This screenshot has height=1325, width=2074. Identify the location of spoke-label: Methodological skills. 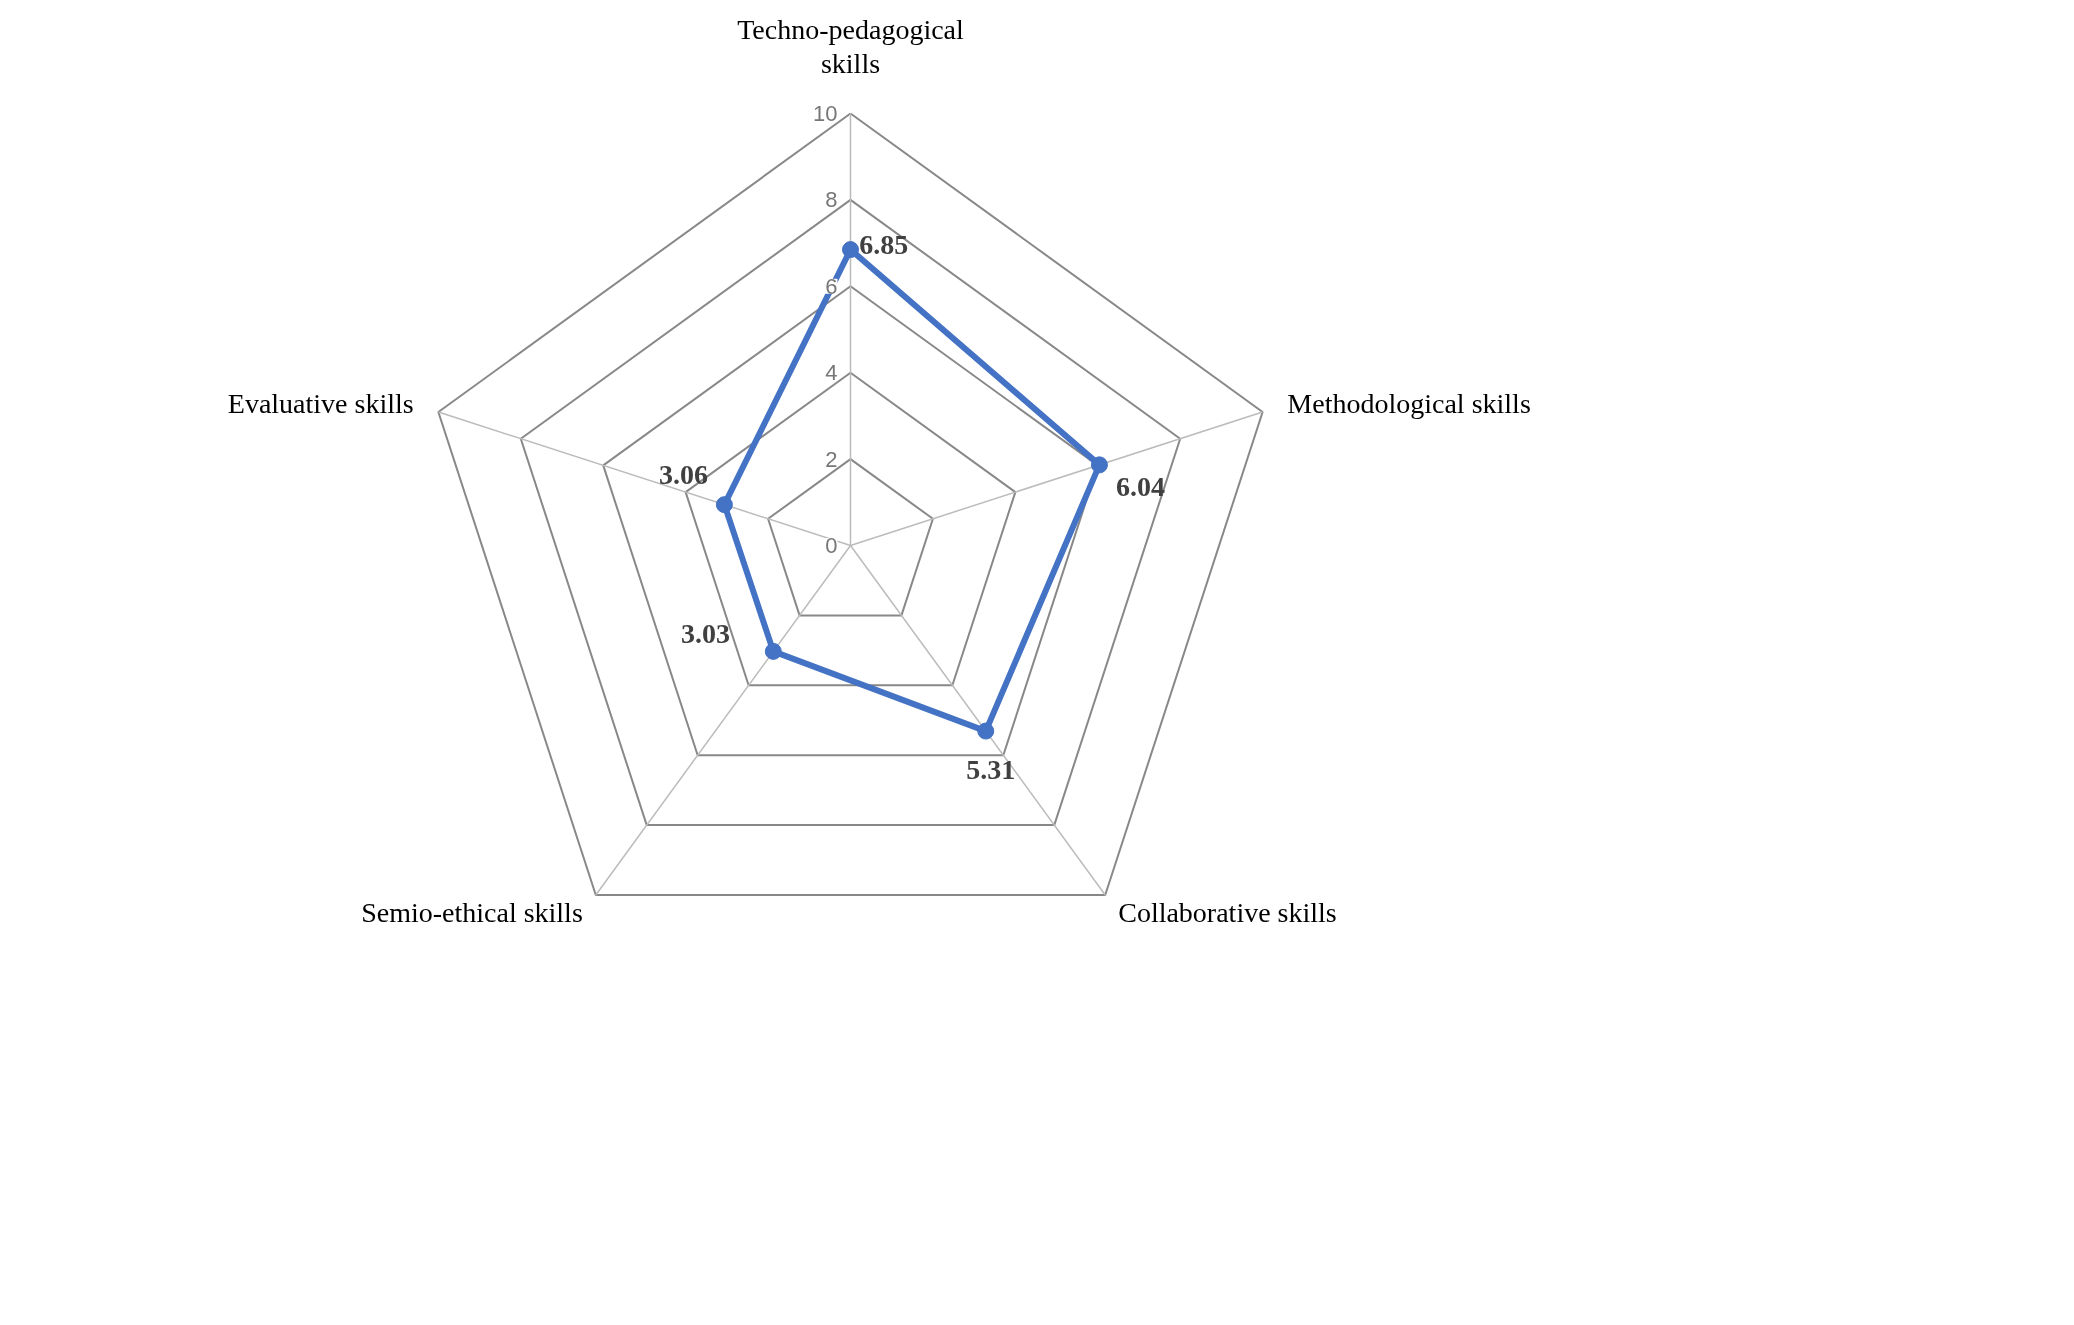
(1409, 404).